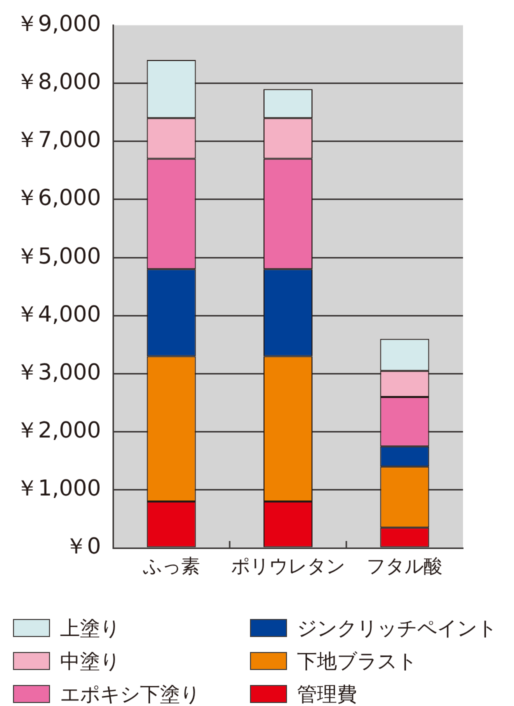 The height and width of the screenshot is (706, 514). I want to click on y-tick-label: ￥2,000, so click(58, 431).